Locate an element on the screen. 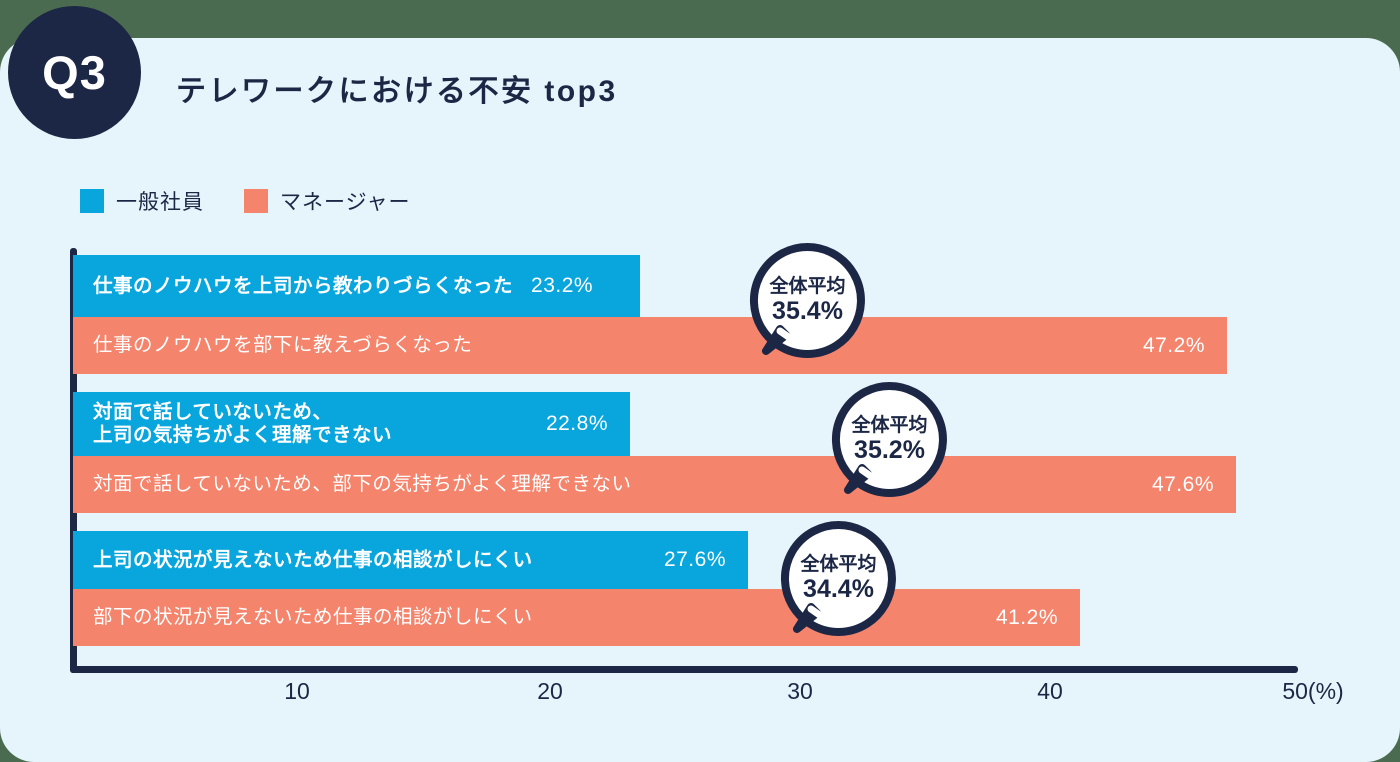  legend-item-manager: マネージャー is located at coordinates (327, 201).